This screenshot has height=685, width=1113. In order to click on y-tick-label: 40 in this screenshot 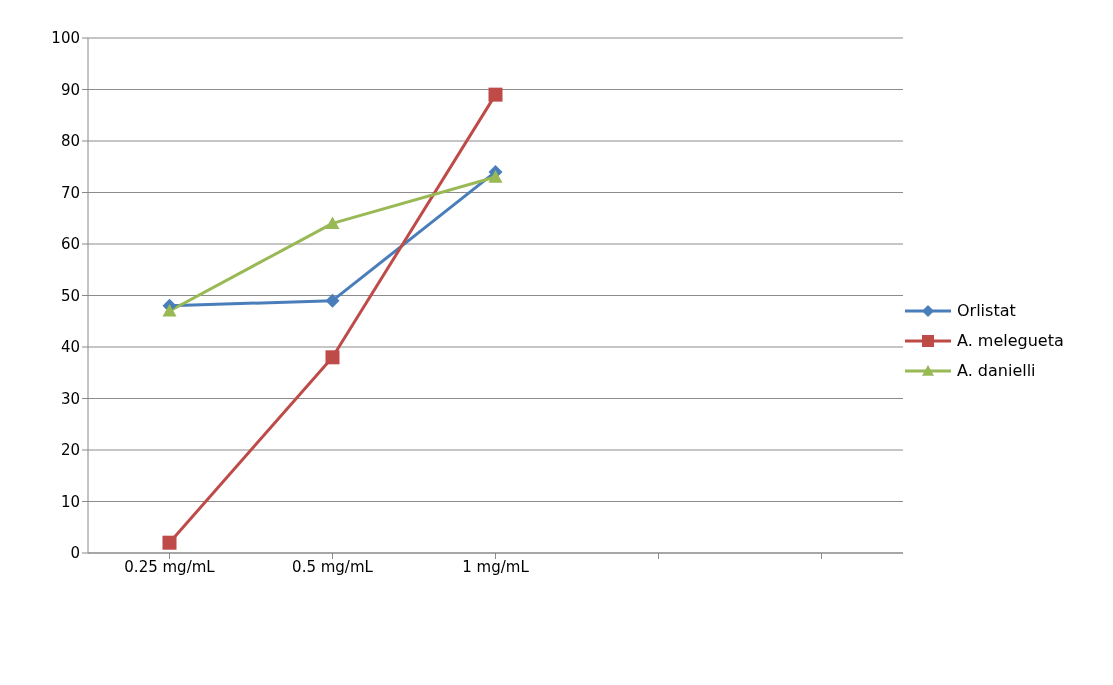, I will do `click(70, 347)`.